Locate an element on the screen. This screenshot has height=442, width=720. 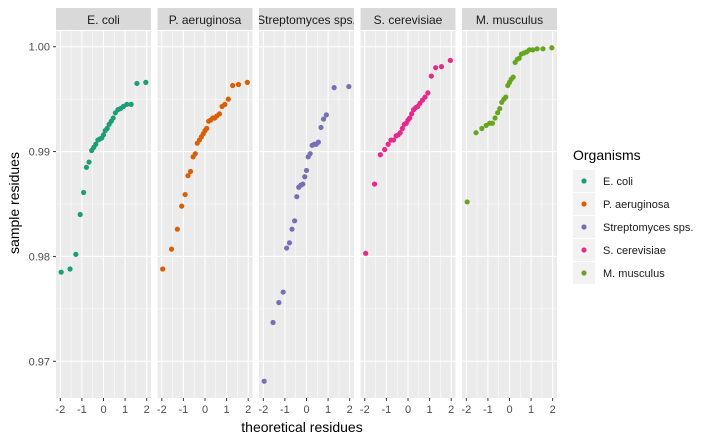
panel-p-aeruginosa: P. aeruginosa -2 -1 0 1 2 is located at coordinates (205, 212).